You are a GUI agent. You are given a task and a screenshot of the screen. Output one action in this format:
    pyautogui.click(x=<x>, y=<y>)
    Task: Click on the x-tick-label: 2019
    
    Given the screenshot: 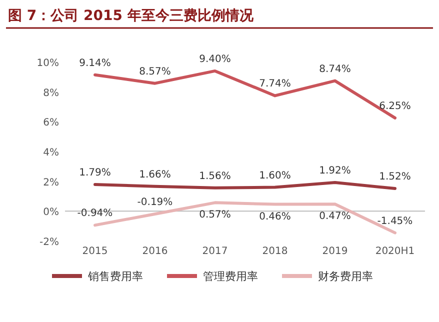 What is the action you would take?
    pyautogui.click(x=335, y=251)
    